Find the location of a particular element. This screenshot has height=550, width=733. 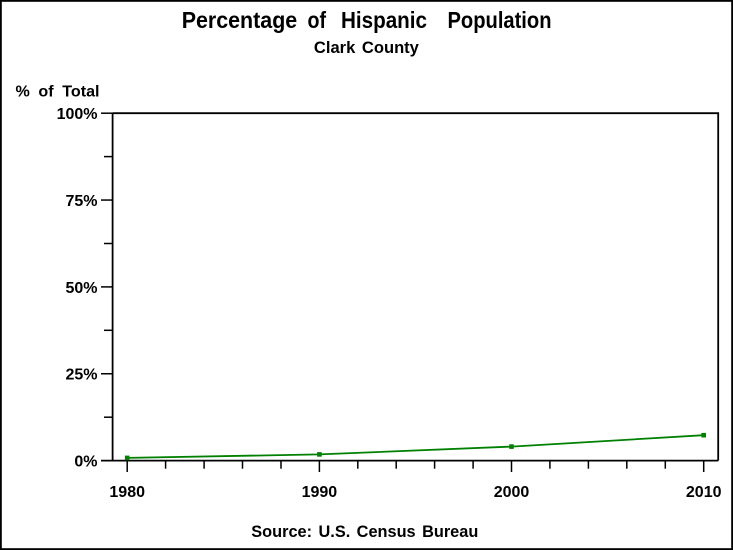

svg-text: Population is located at coordinates (500, 20).